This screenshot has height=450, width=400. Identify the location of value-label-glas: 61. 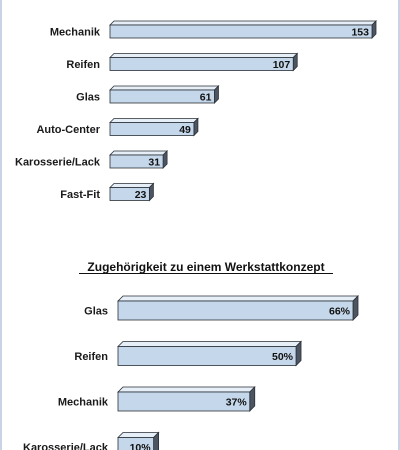
(206, 98).